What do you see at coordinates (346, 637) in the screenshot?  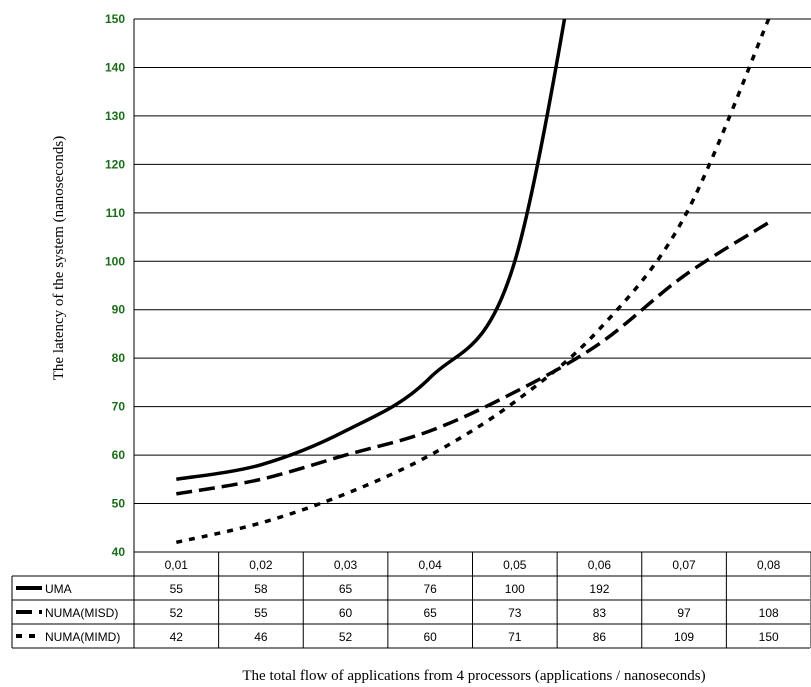 I see `data-label-2-2: 52` at bounding box center [346, 637].